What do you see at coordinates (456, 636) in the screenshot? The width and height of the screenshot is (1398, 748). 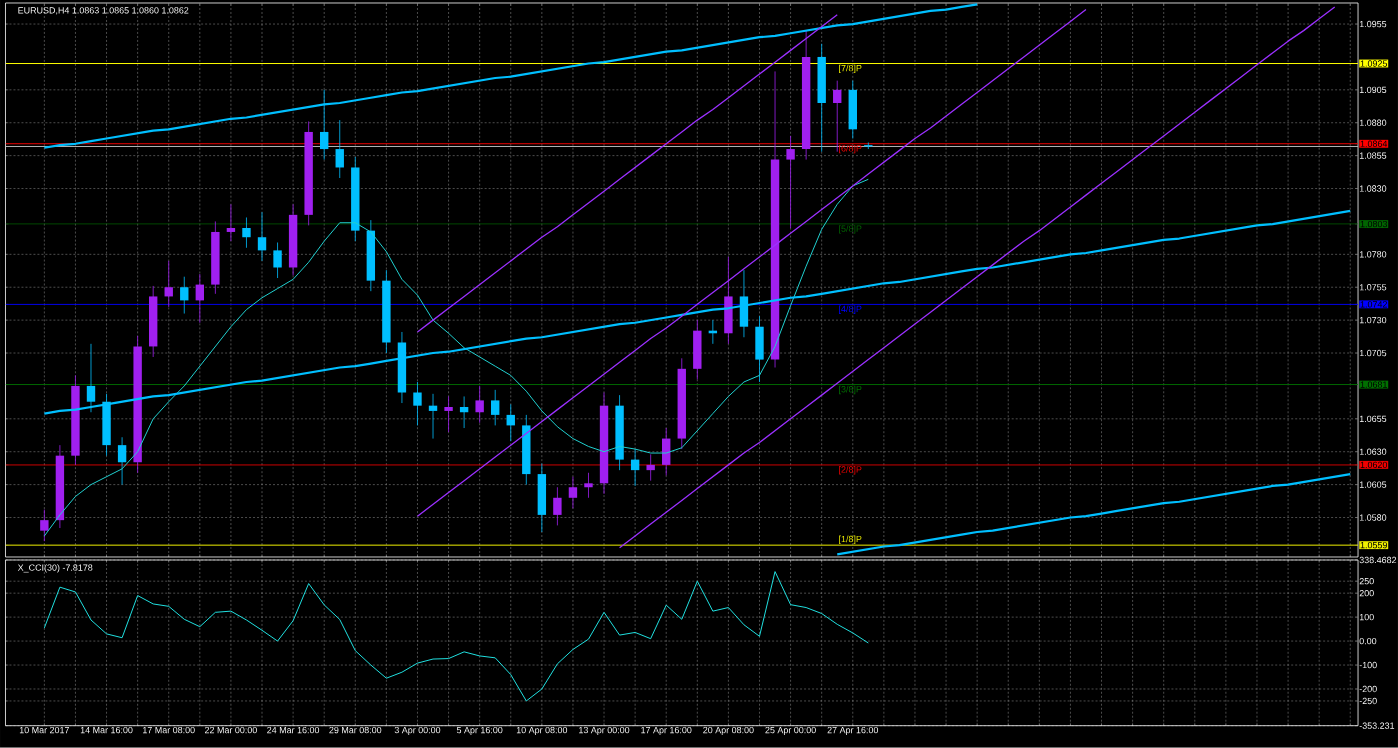 I see `line-series` at bounding box center [456, 636].